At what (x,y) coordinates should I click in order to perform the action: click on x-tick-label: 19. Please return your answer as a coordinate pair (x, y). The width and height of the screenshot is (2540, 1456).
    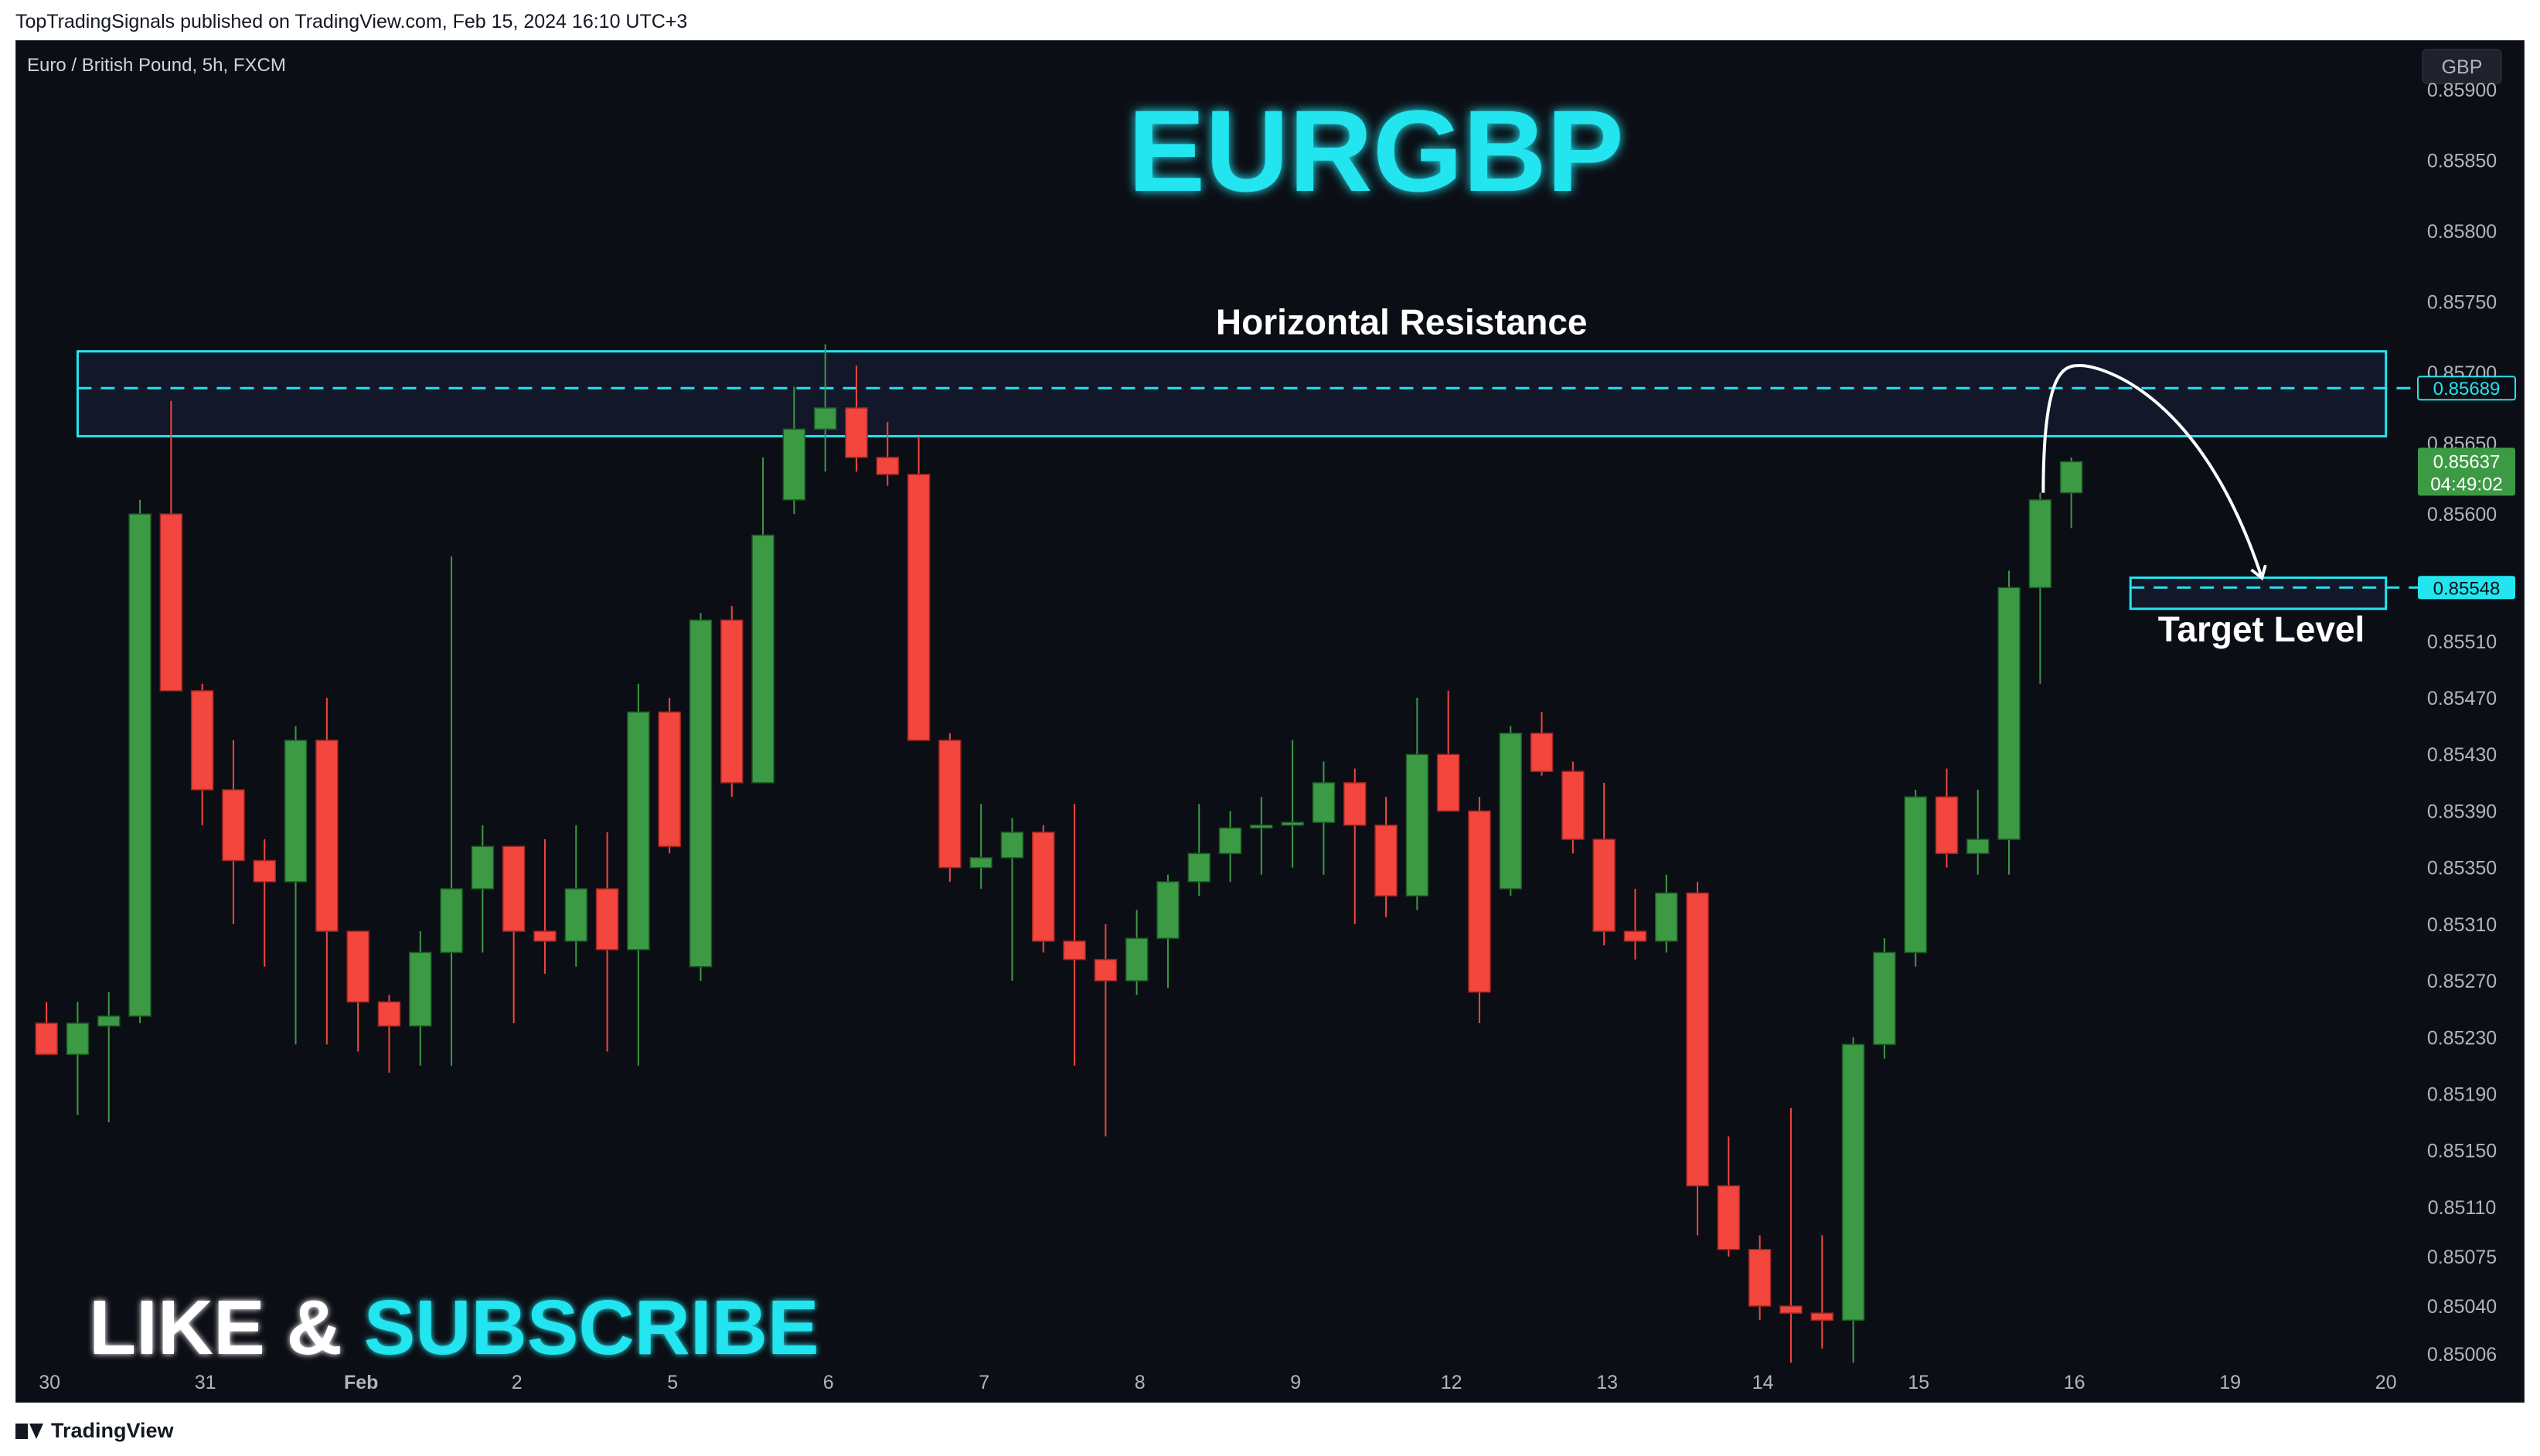
    Looking at the image, I should click on (2230, 1383).